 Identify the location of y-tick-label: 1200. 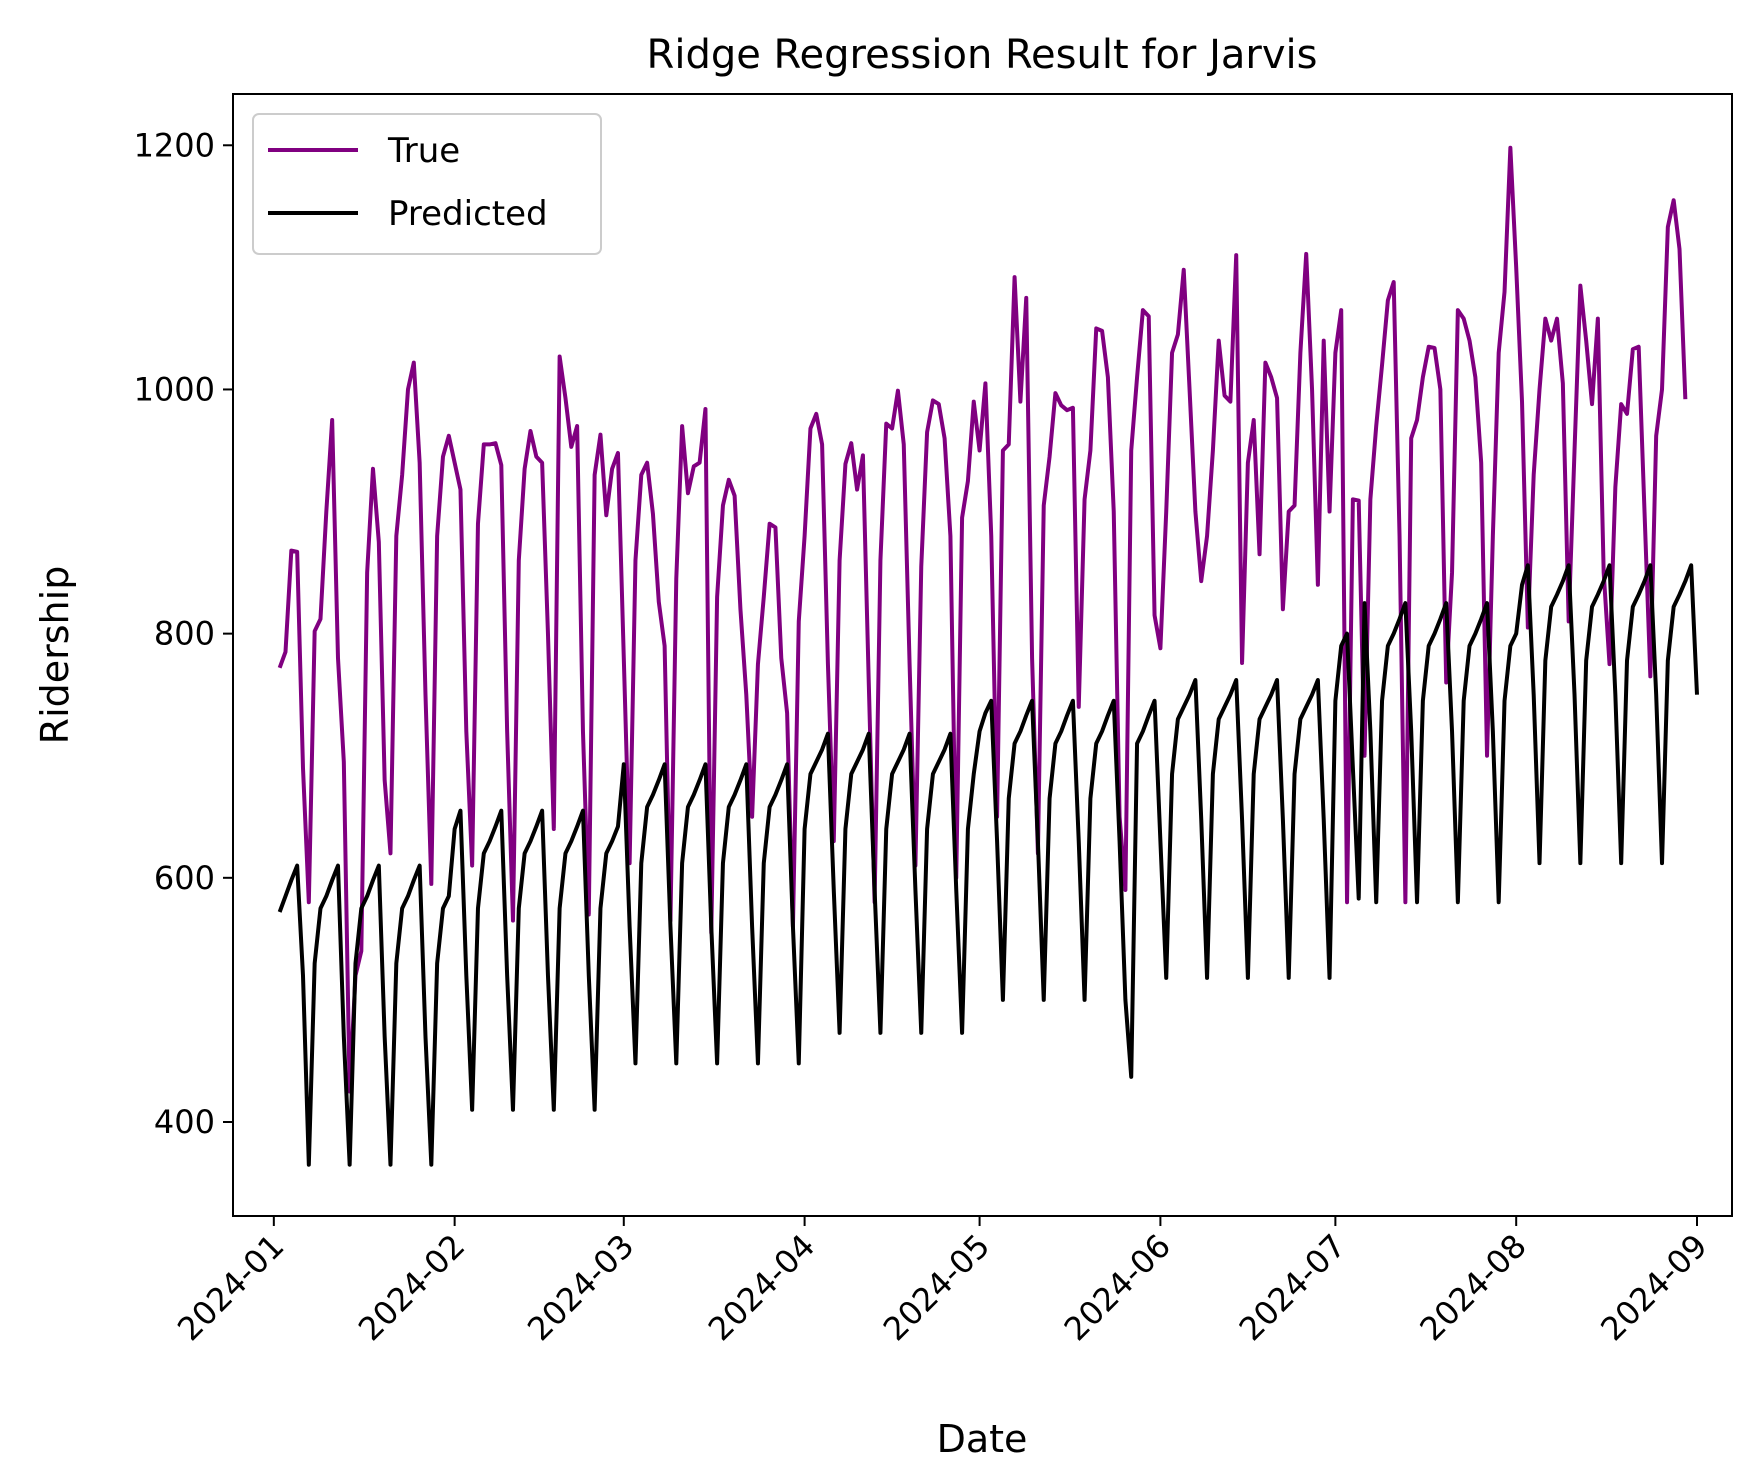
(174, 145).